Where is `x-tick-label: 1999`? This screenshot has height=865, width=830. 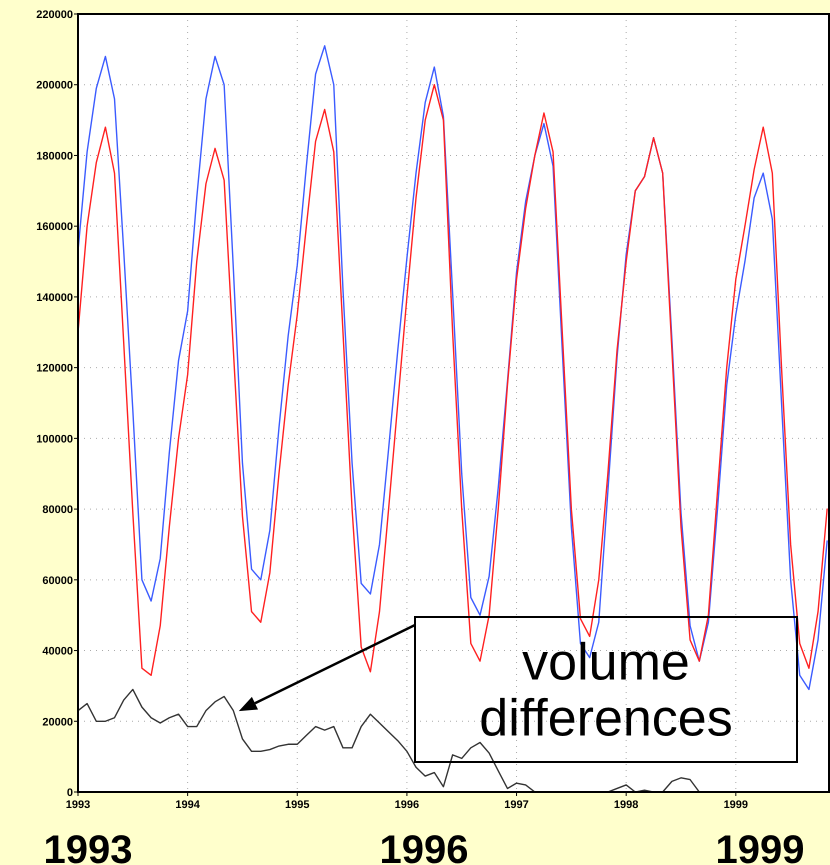
x-tick-label: 1999 is located at coordinates (736, 805).